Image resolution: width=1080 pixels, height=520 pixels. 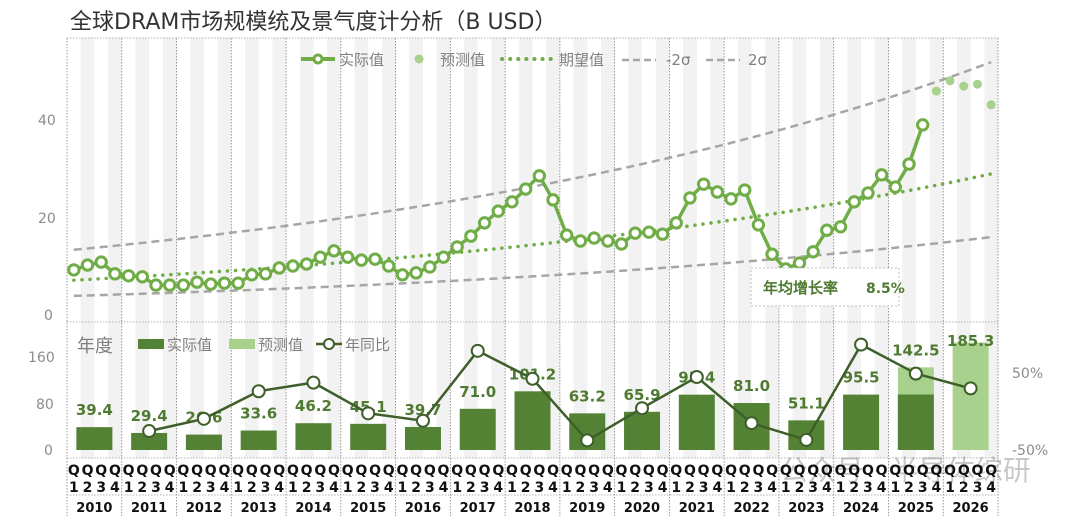 What do you see at coordinates (971, 508) in the screenshot?
I see `year-label: 2026` at bounding box center [971, 508].